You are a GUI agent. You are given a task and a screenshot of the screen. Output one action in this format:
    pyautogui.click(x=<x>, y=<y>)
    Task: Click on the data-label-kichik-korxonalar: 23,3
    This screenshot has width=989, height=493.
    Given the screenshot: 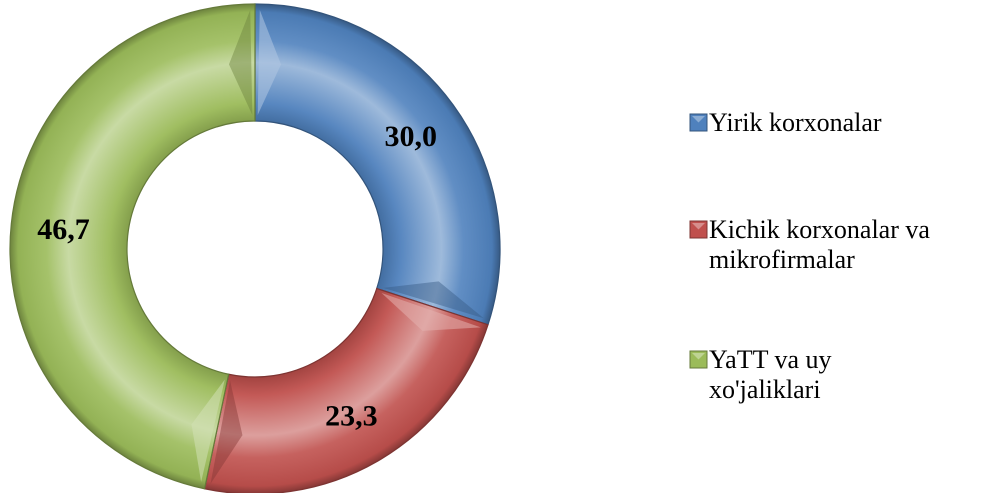 What is the action you would take?
    pyautogui.click(x=351, y=416)
    